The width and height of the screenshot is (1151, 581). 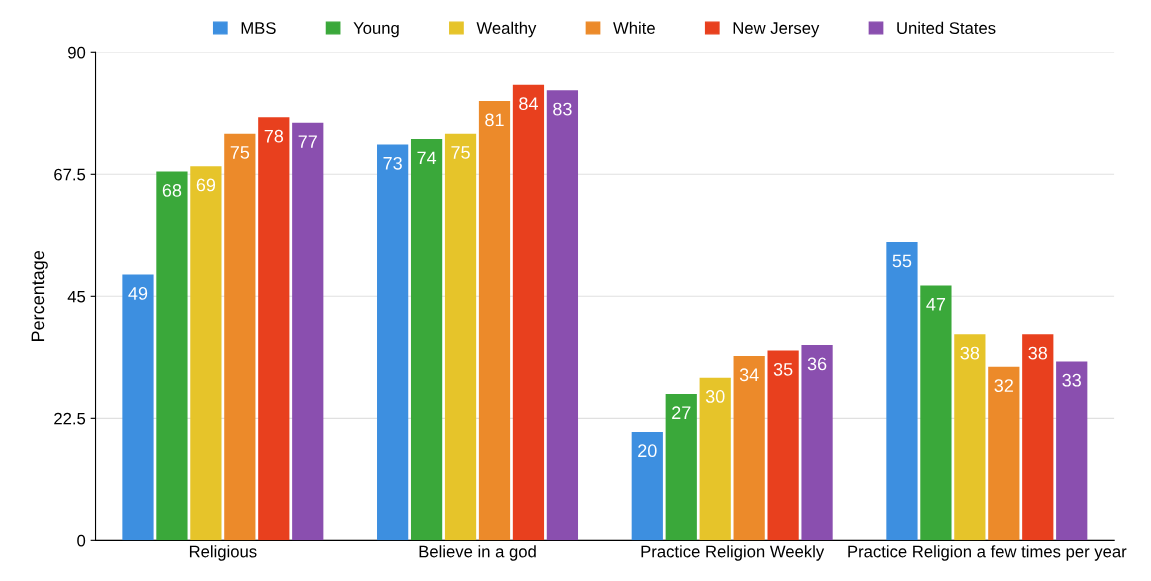 What do you see at coordinates (528, 104) in the screenshot?
I see `data-label: 84` at bounding box center [528, 104].